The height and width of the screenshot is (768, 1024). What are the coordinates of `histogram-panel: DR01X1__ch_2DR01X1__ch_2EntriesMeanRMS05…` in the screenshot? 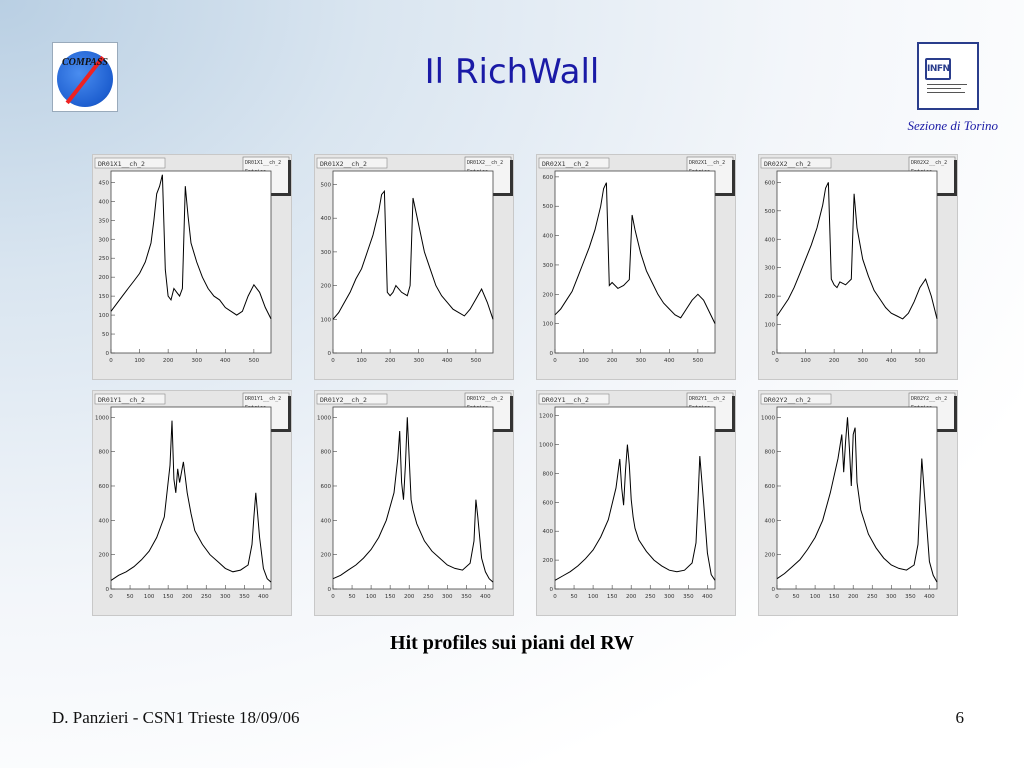 It's located at (192, 267).